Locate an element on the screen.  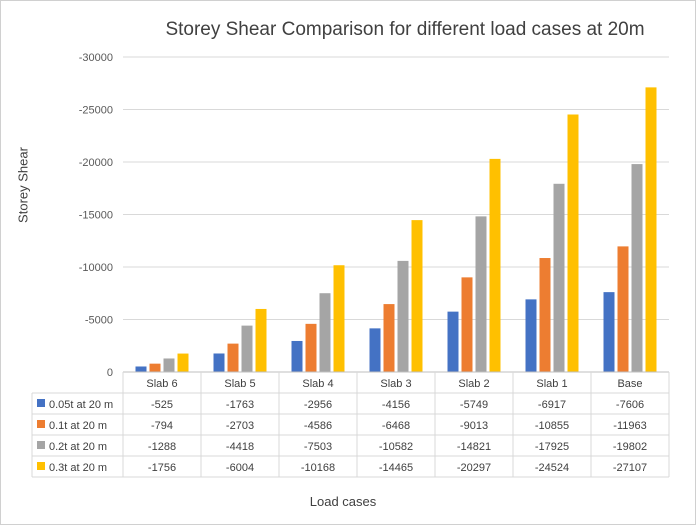
y-tick-label: -20000 is located at coordinates (96, 163).